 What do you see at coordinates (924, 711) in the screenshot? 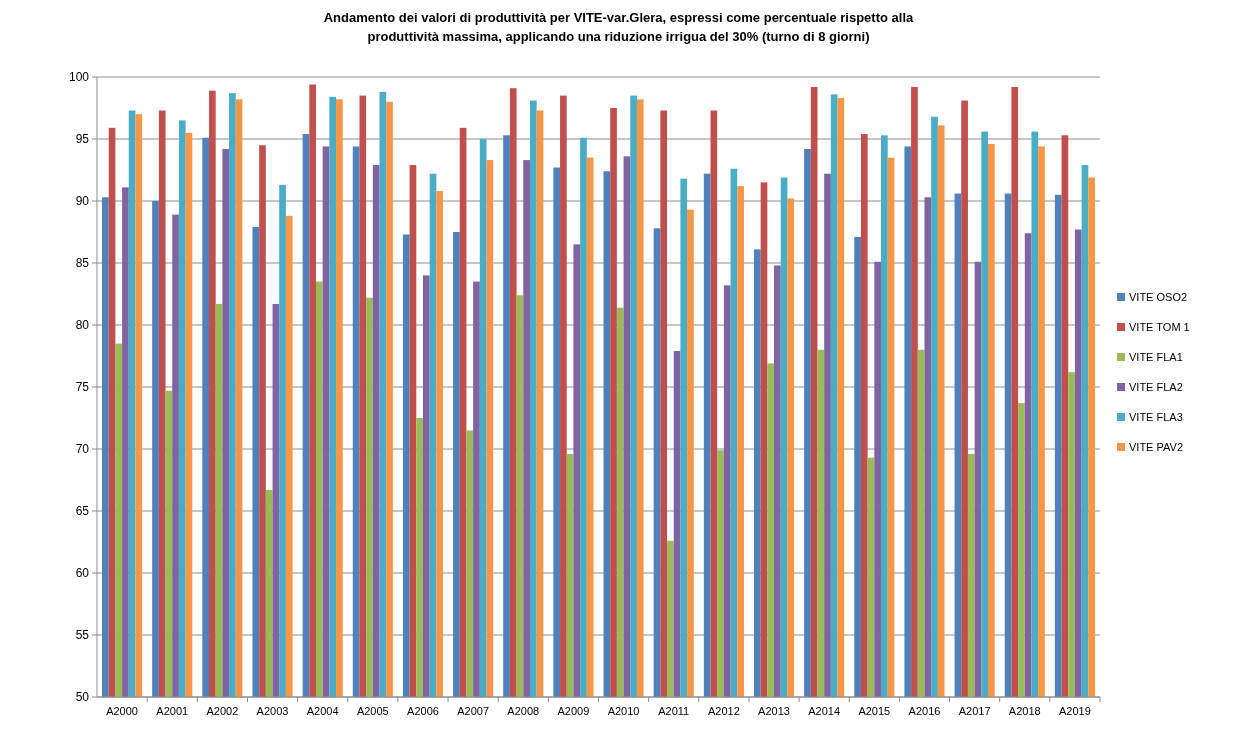
I see `x-tick-label: A2016` at bounding box center [924, 711].